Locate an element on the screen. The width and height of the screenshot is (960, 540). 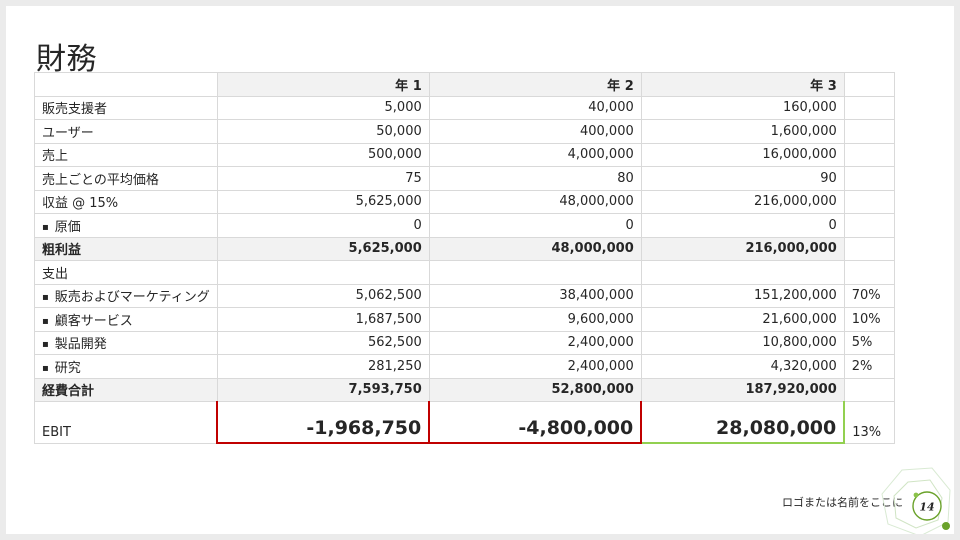
value-cell-year-1: 5,062,500 is located at coordinates (323, 295).